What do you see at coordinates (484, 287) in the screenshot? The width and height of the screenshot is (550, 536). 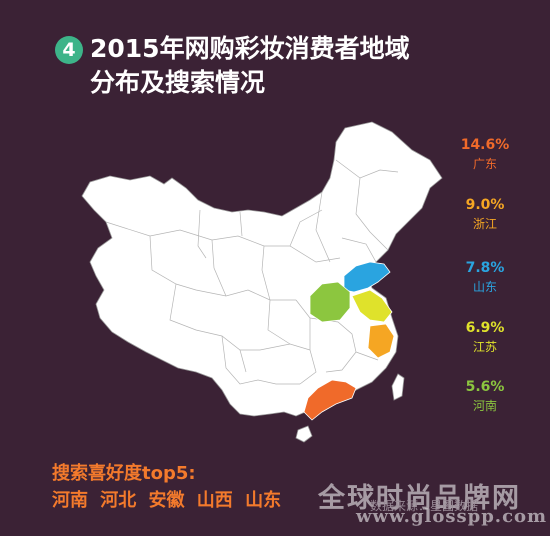 I see `stat-province: 山东` at bounding box center [484, 287].